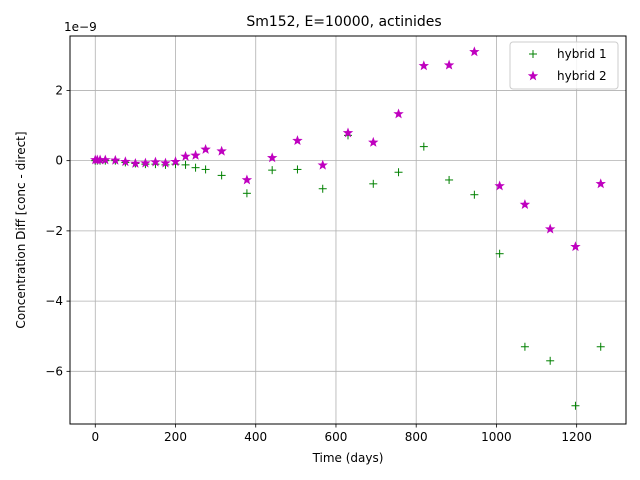 The width and height of the screenshot is (640, 480). What do you see at coordinates (348, 458) in the screenshot?
I see `x-axis-title: Time (days)` at bounding box center [348, 458].